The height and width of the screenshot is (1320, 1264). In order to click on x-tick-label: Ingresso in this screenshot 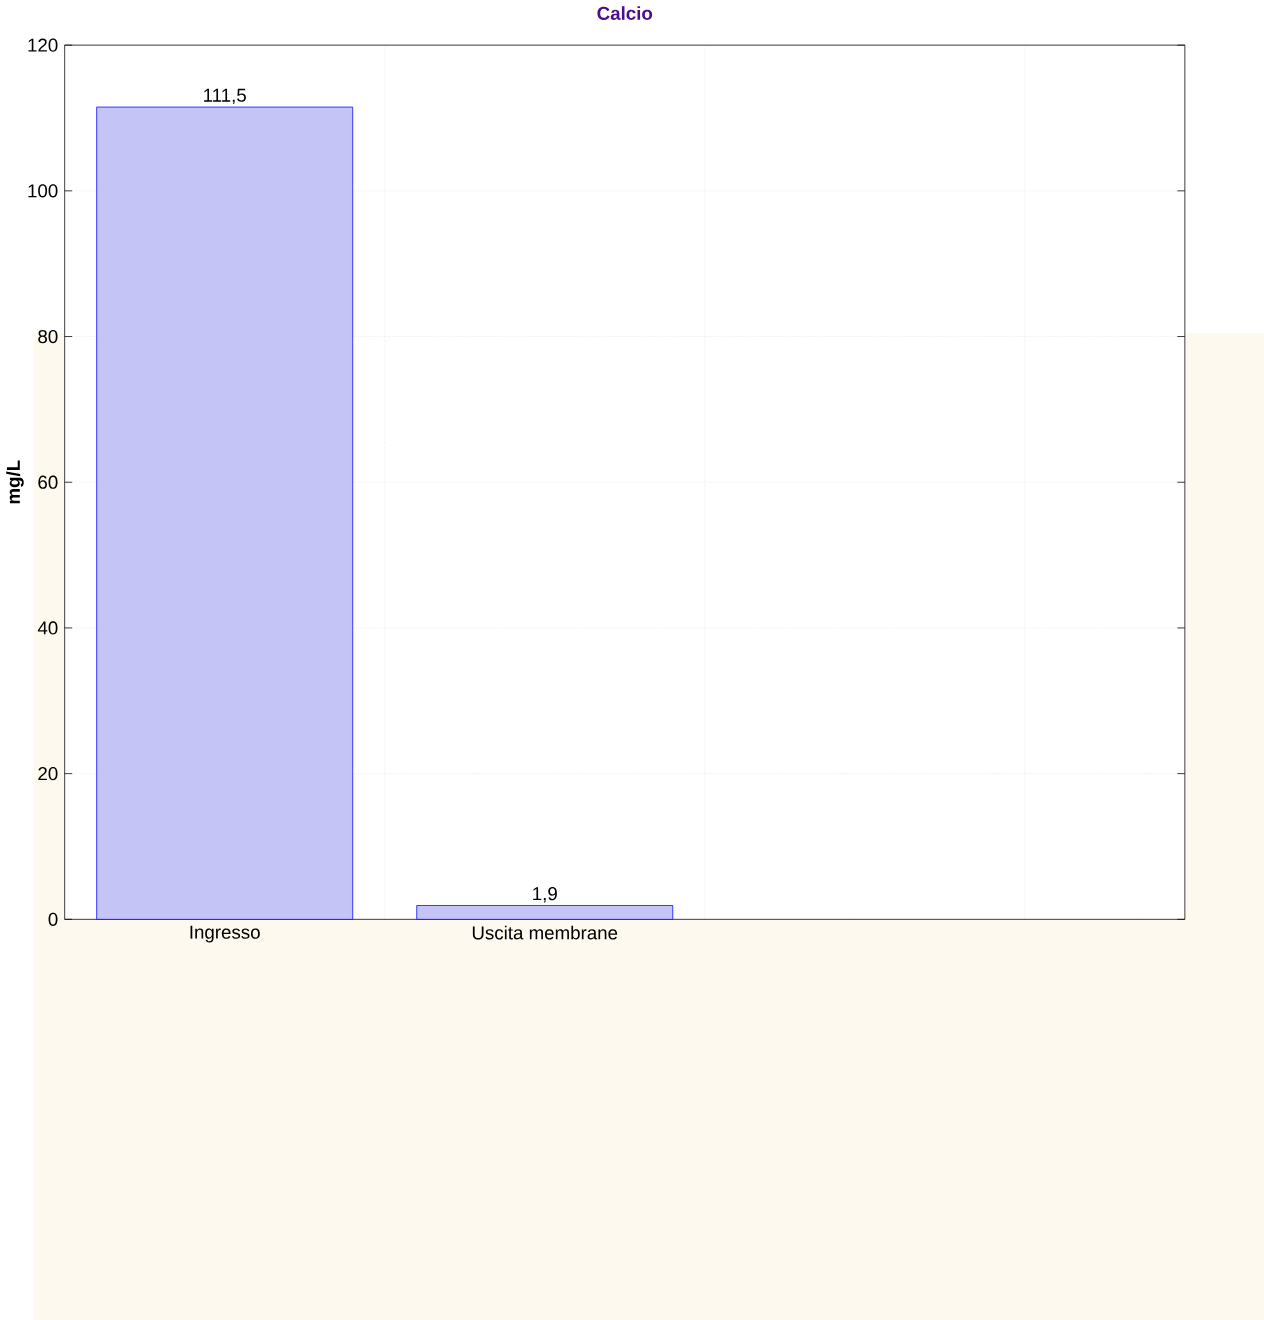, I will do `click(225, 934)`.